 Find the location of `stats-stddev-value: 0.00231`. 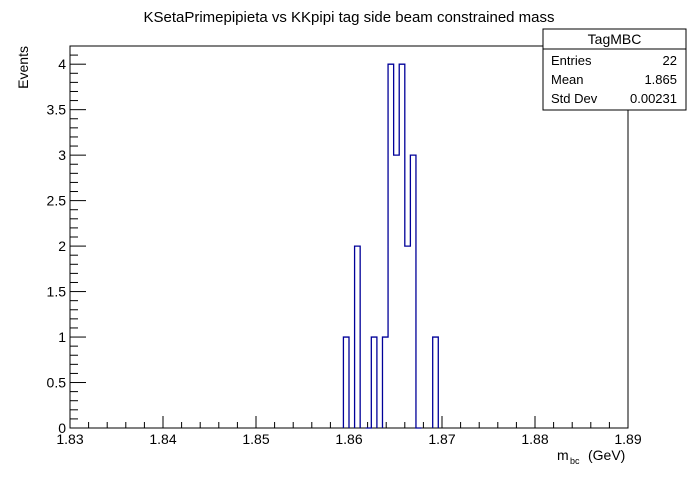

stats-stddev-value: 0.00231 is located at coordinates (653, 98).